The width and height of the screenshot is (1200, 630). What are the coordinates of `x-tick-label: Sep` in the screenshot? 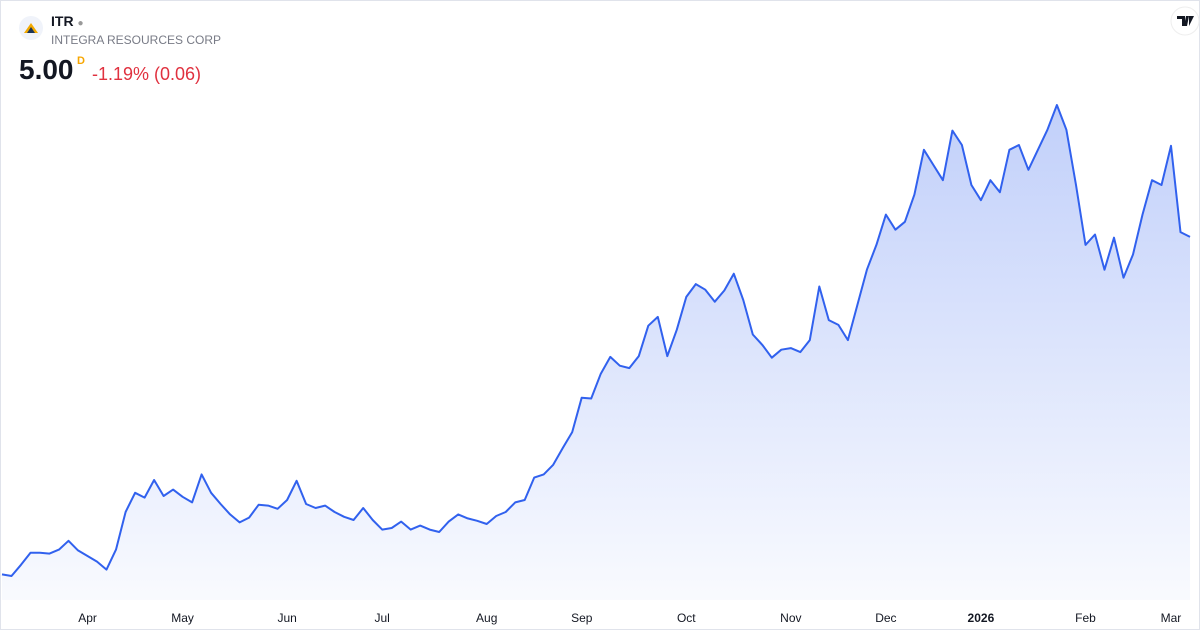 It's located at (582, 618).